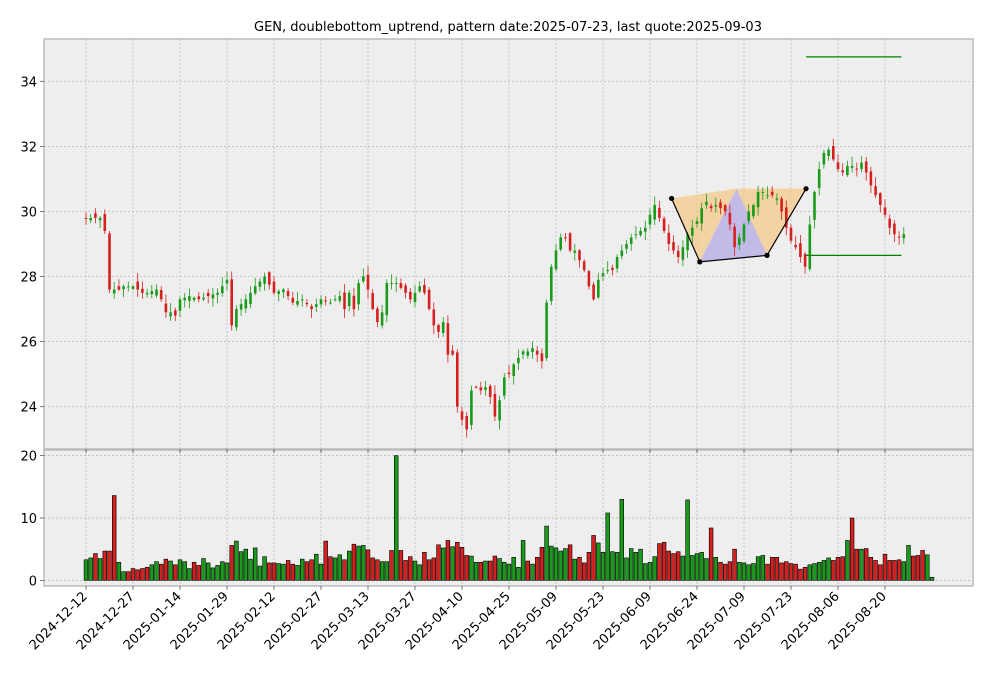  I want to click on price-tick-label: 32, so click(28, 147).